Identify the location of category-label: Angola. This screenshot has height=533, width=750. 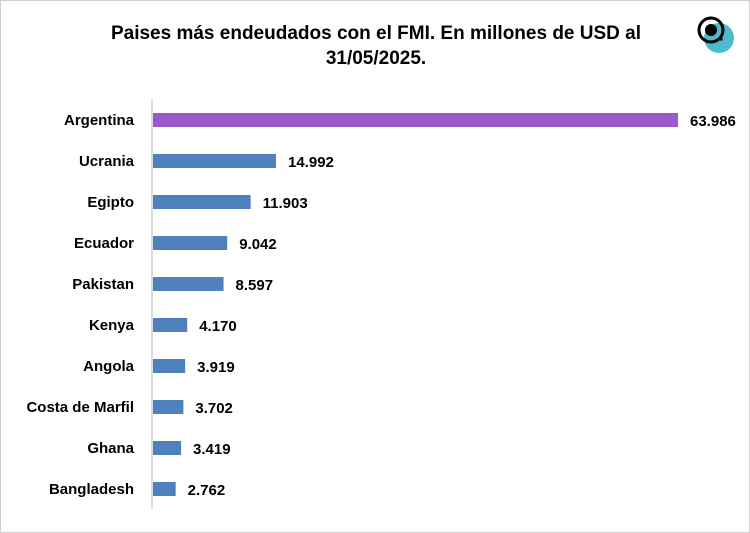
(108, 366).